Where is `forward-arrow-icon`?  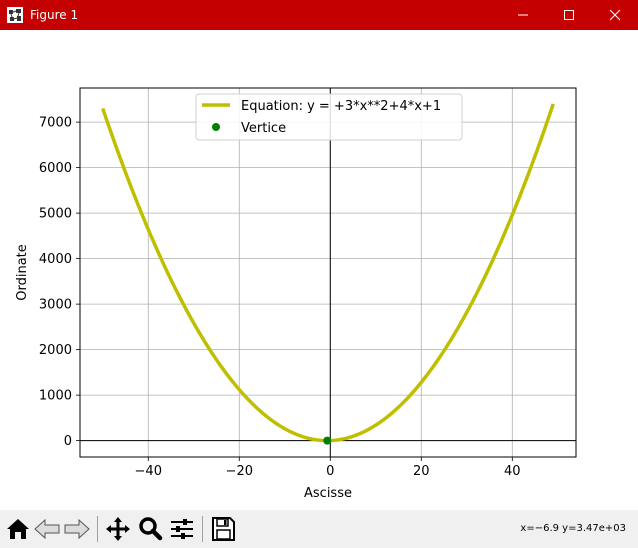
forward-arrow-icon is located at coordinates (77, 529).